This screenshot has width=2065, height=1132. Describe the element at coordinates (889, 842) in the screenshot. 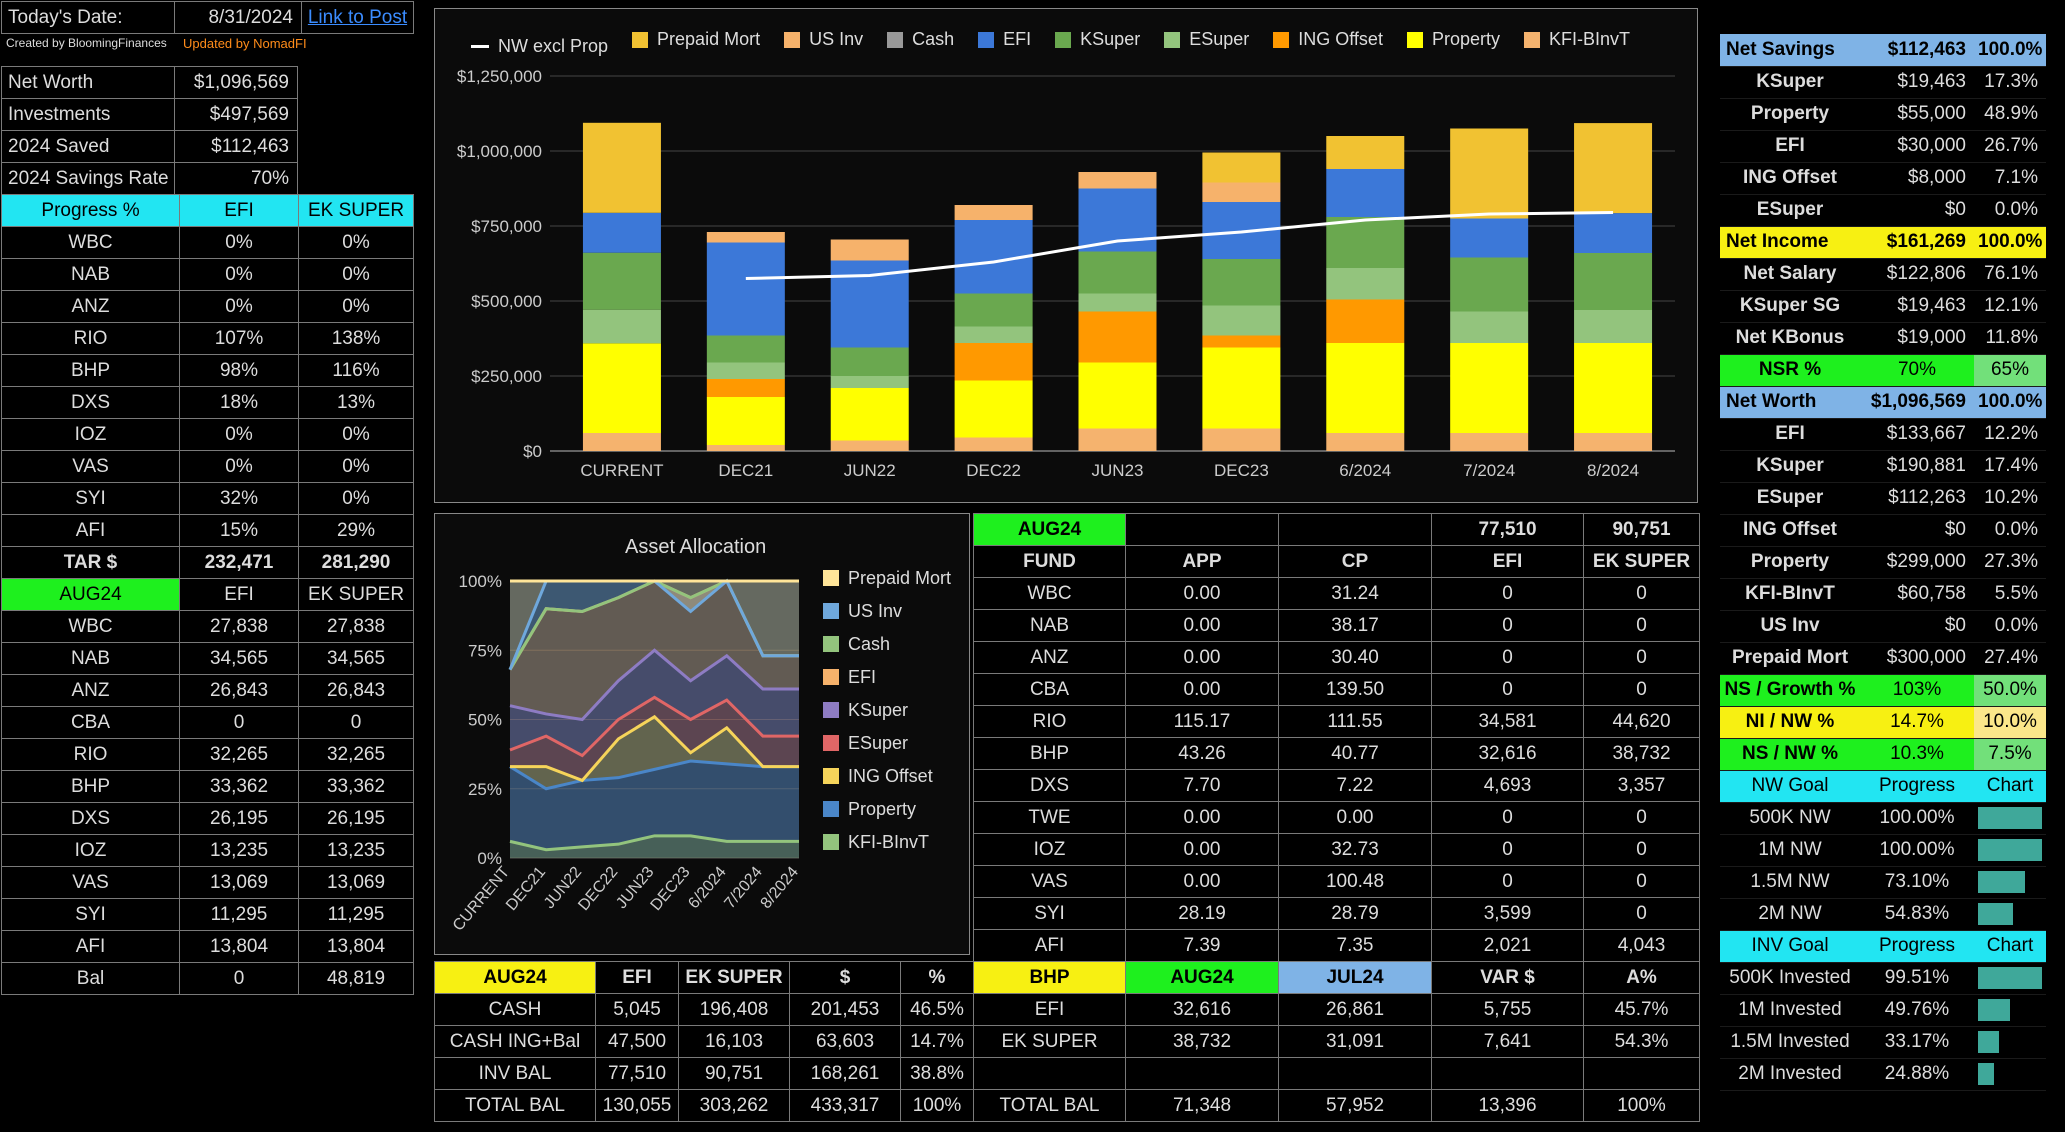

I see `legend-label: KFI-BInvT` at that location.